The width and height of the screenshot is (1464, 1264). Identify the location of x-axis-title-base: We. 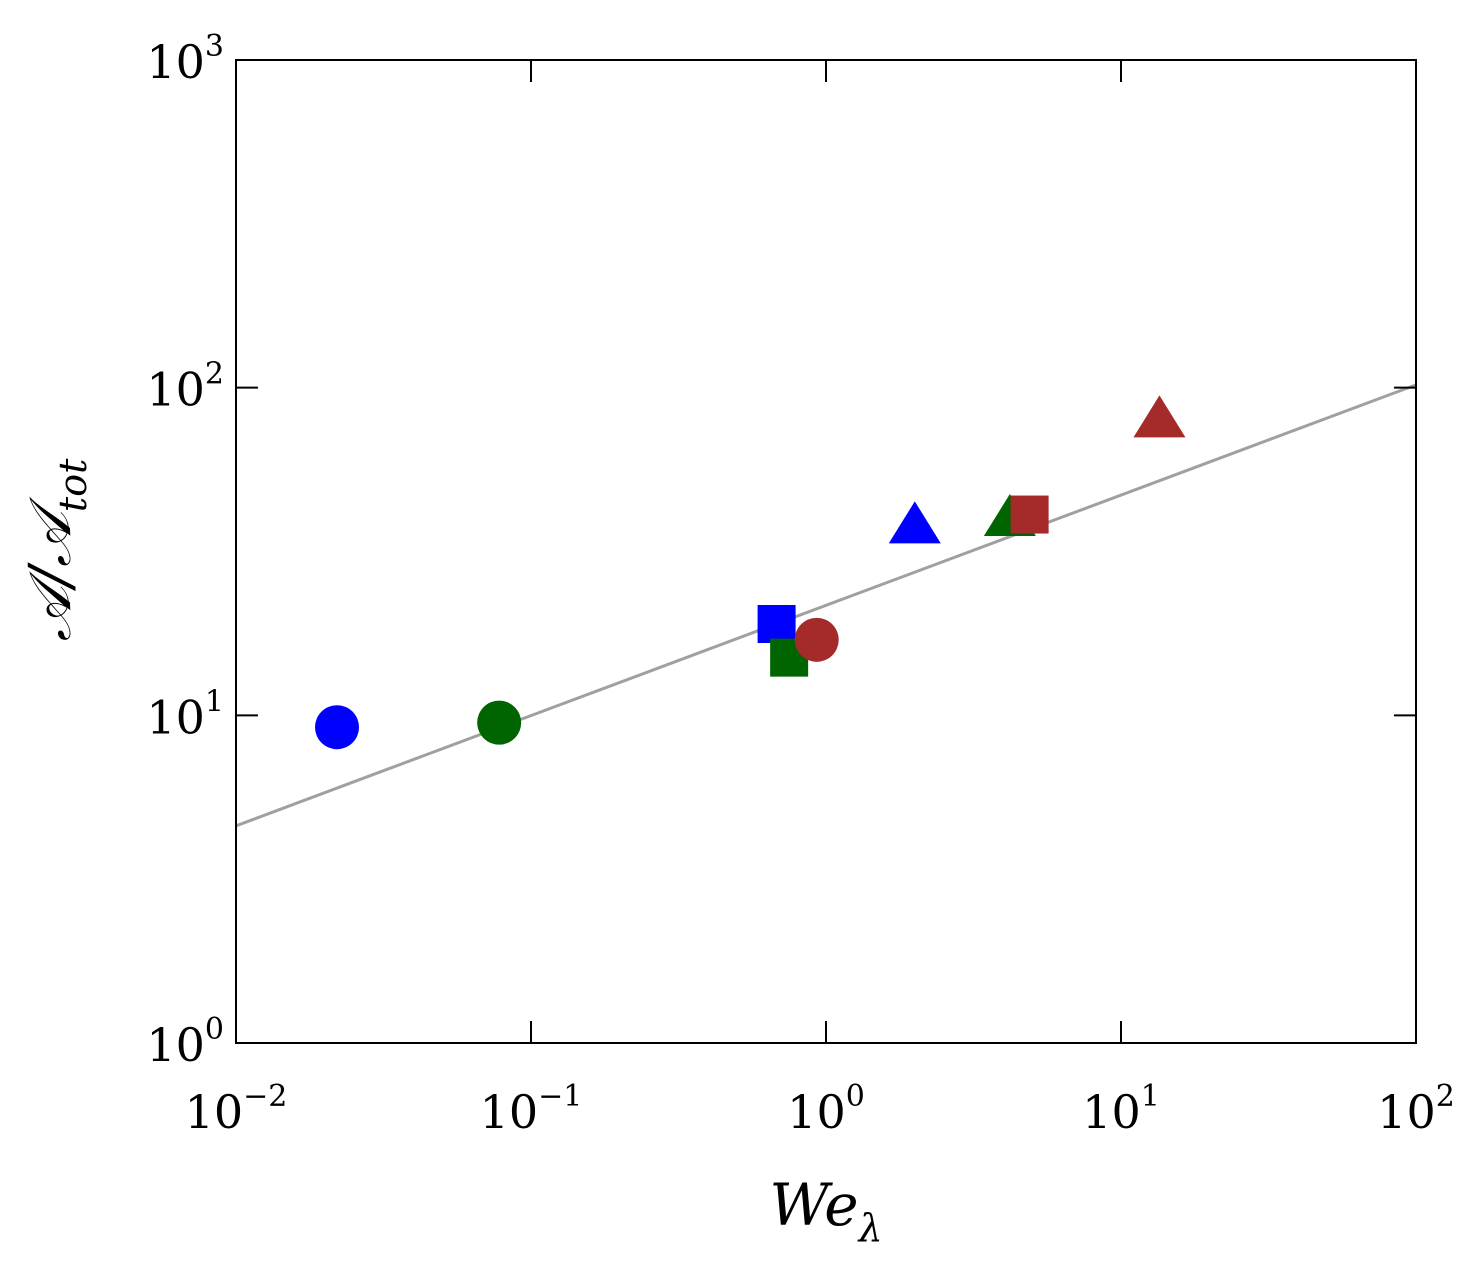
(813, 1205).